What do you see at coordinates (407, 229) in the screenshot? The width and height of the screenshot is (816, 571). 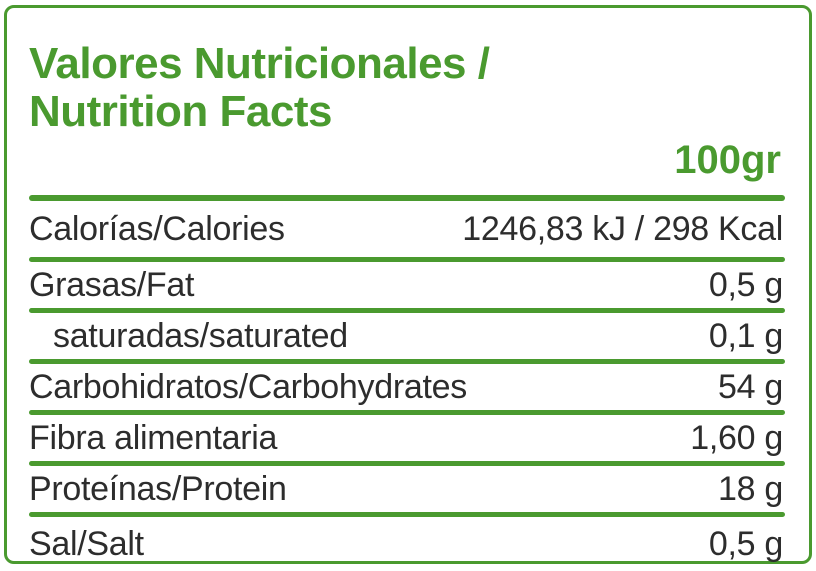 I see `nutrition-row-calories: Calorías/Calories 1246,83 kJ / 298 Kcal` at bounding box center [407, 229].